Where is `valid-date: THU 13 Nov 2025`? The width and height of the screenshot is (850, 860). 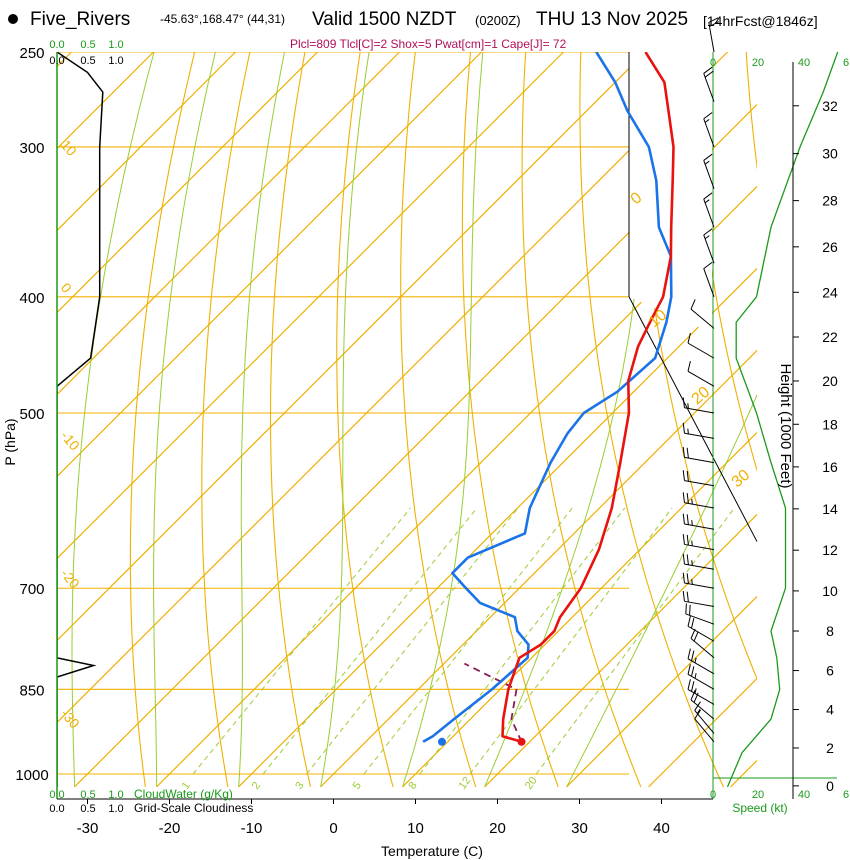
valid-date: THU 13 Nov 2025 is located at coordinates (612, 19).